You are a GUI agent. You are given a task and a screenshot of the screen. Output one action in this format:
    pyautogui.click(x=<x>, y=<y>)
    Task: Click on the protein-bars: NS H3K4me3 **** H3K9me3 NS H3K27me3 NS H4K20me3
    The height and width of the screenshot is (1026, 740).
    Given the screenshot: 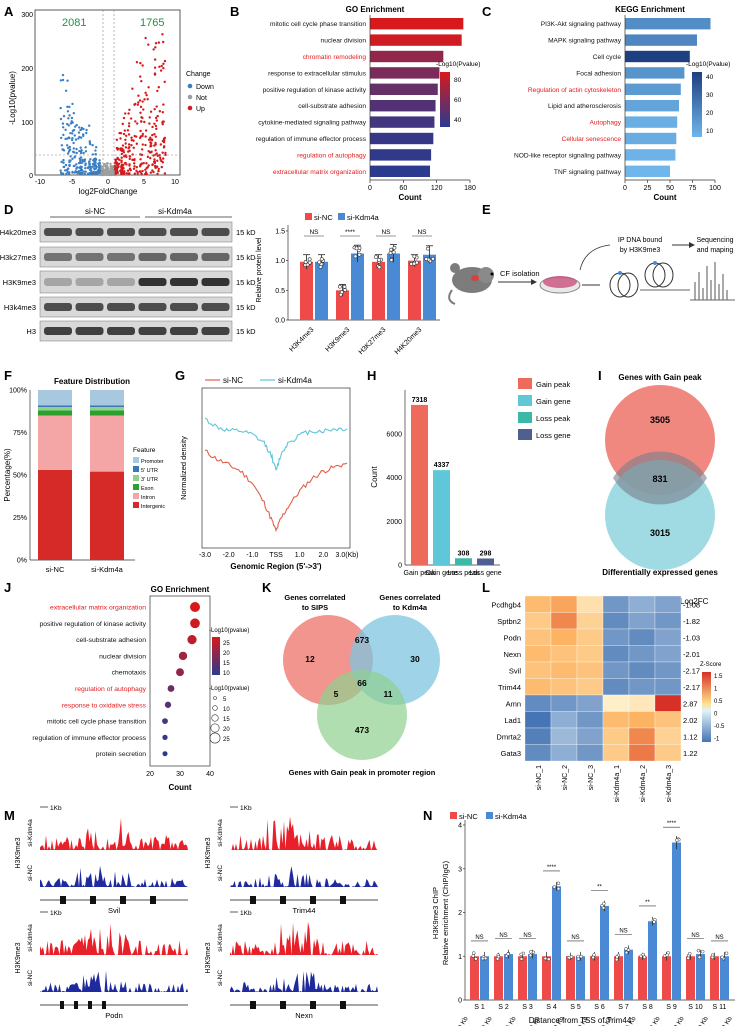 What is the action you would take?
    pyautogui.click(x=362, y=292)
    